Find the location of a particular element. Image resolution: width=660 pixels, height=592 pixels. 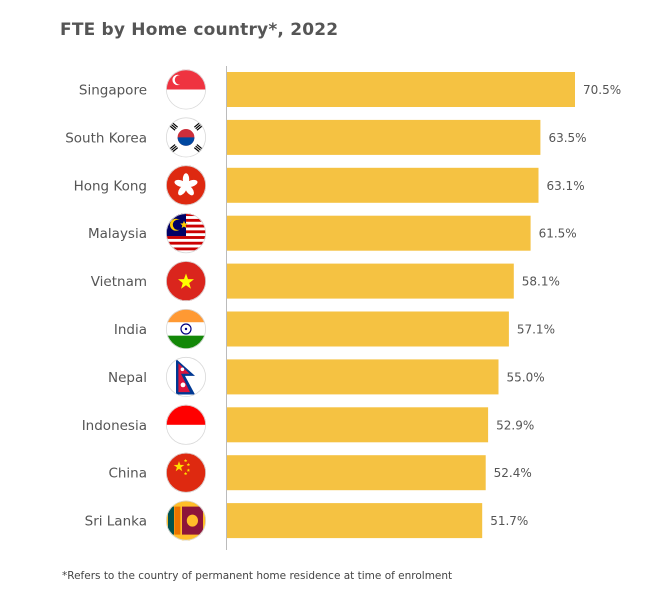

singapore-flag-icon is located at coordinates (185, 89).